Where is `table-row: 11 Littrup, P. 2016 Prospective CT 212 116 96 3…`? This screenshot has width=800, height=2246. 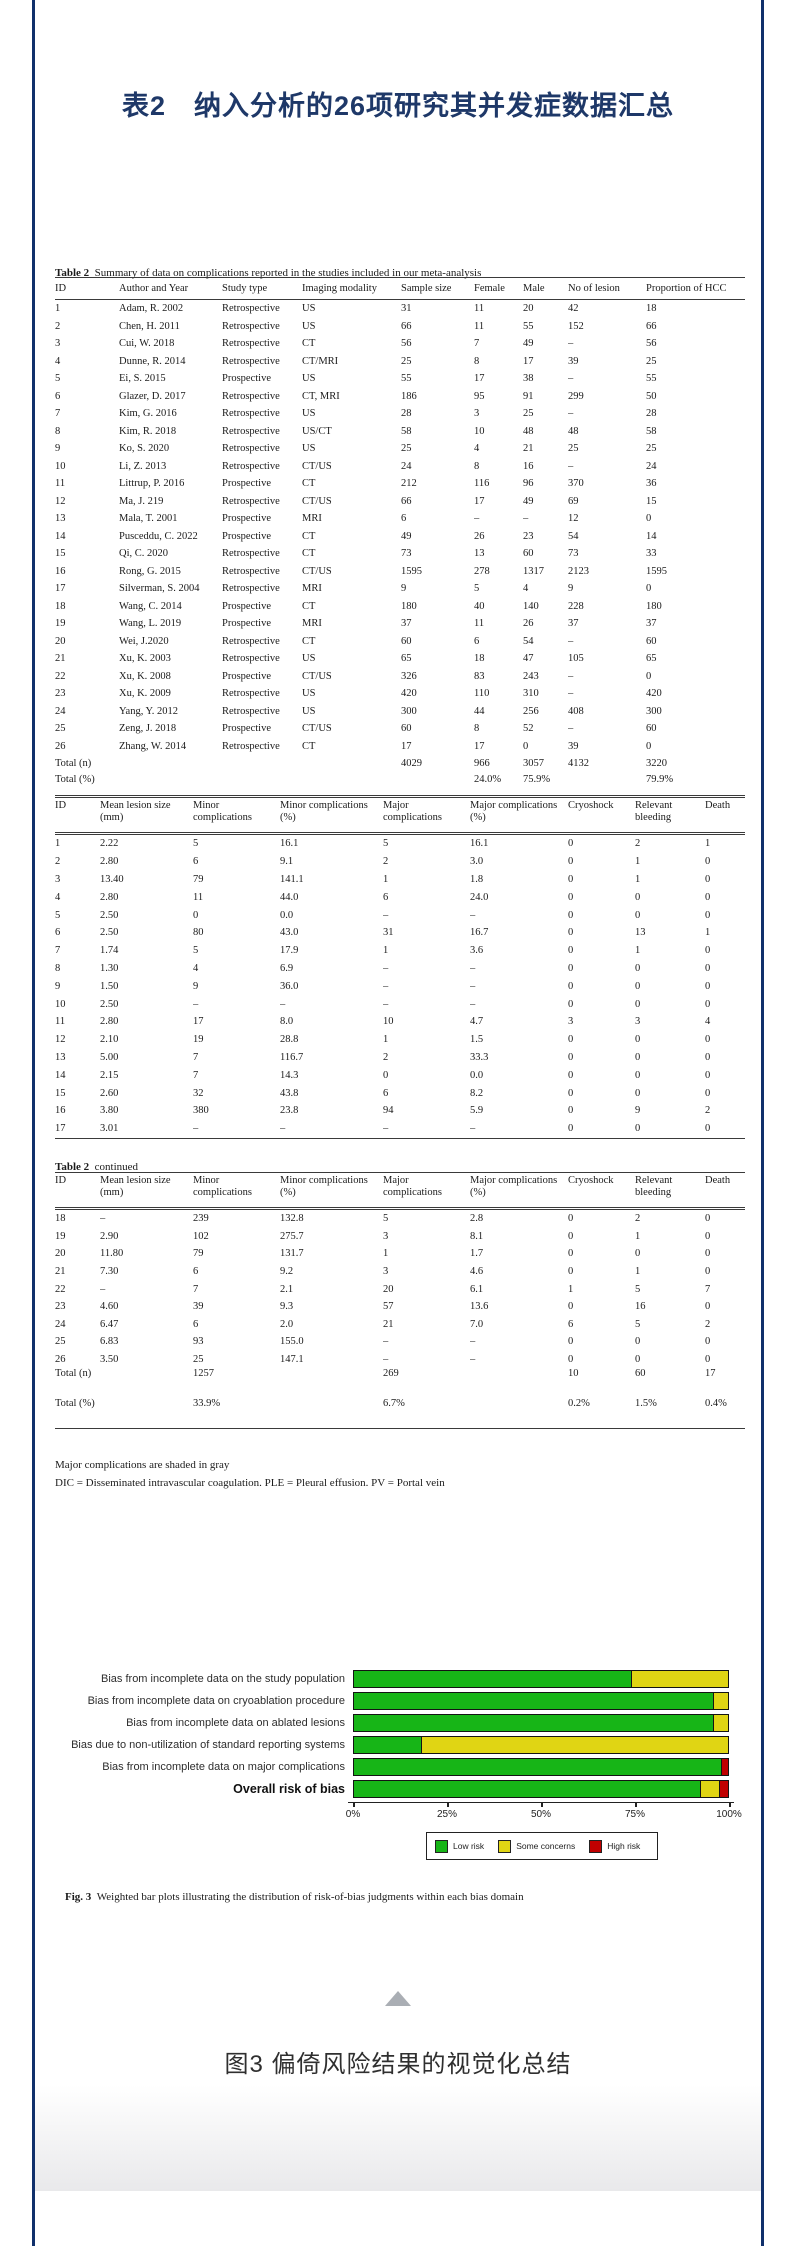
table-row: 11 Littrup, P. 2016 Prospective CT 212 116 96 3… is located at coordinates (400, 484).